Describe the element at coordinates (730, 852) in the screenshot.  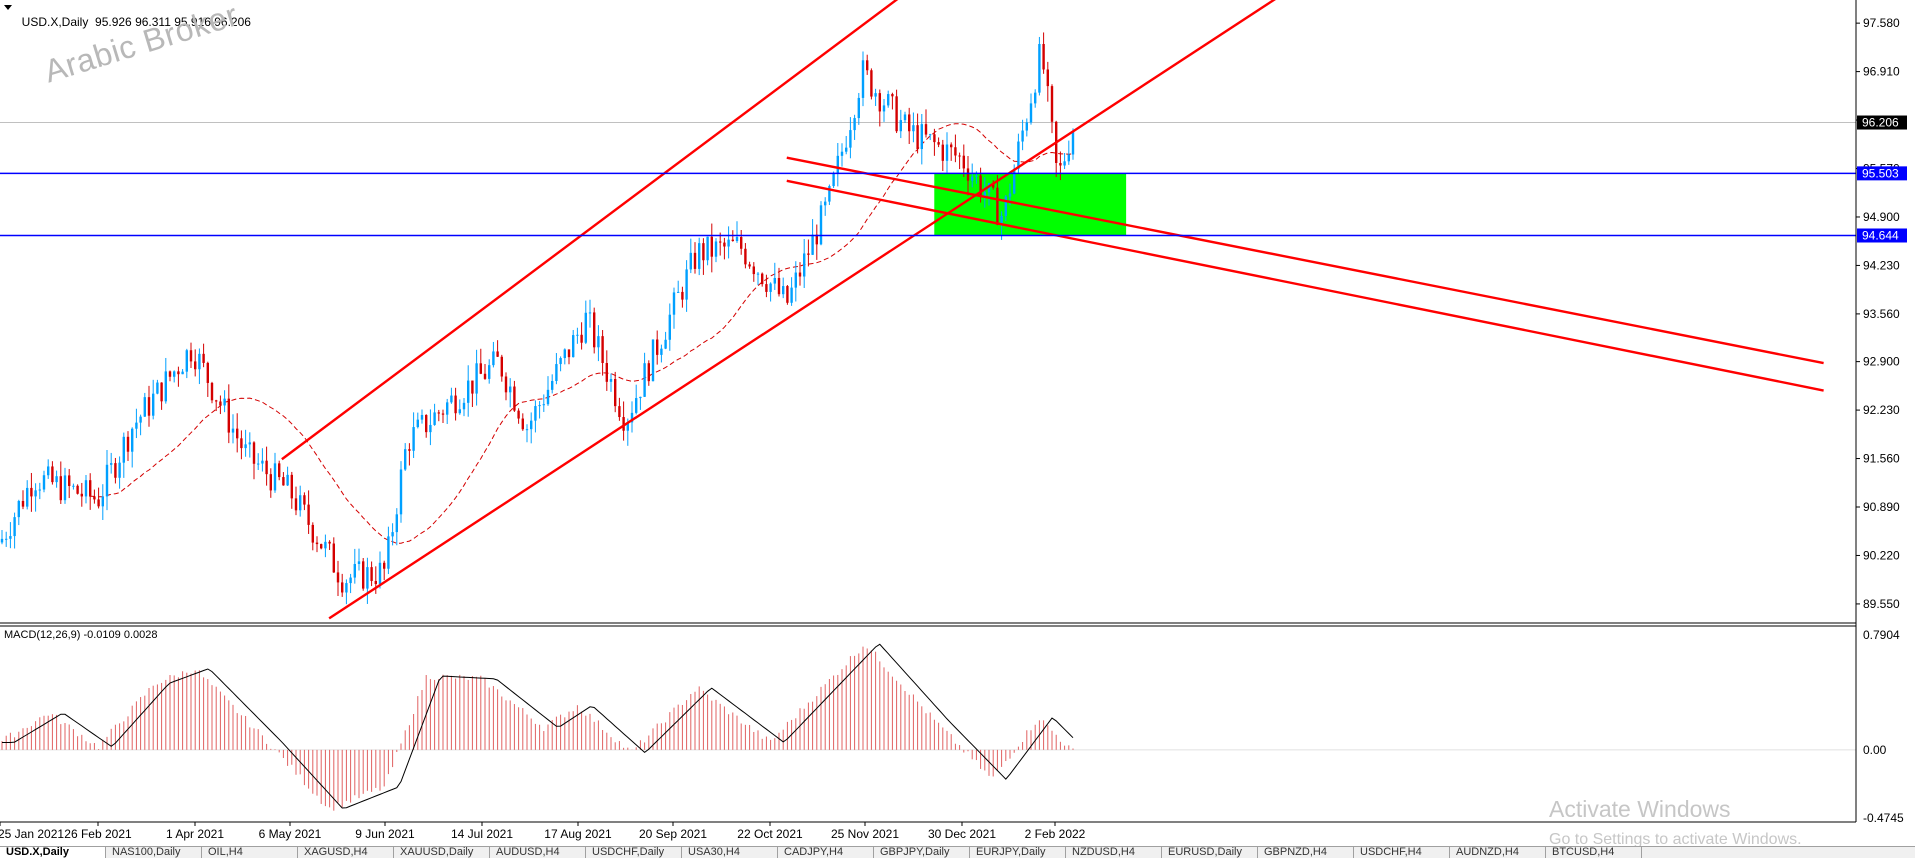
I see `chart-tab: USA30,H4` at that location.